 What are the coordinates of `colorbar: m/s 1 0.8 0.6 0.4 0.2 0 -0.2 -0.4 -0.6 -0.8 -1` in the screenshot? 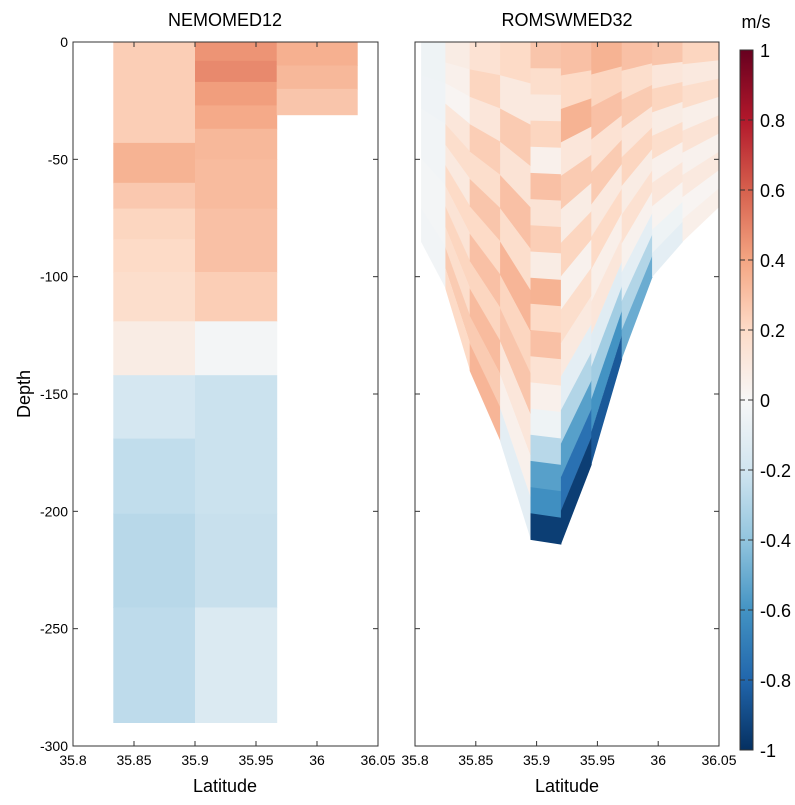 It's located at (765, 386).